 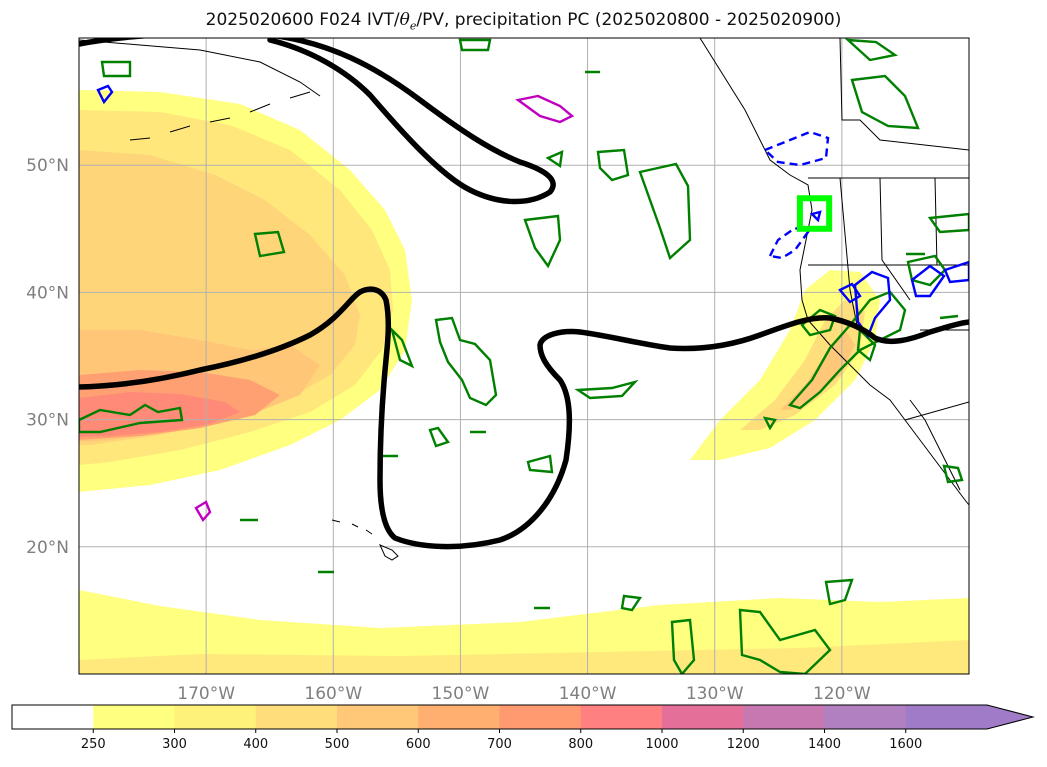 I want to click on title-theta-subscript: e, so click(x=413, y=26).